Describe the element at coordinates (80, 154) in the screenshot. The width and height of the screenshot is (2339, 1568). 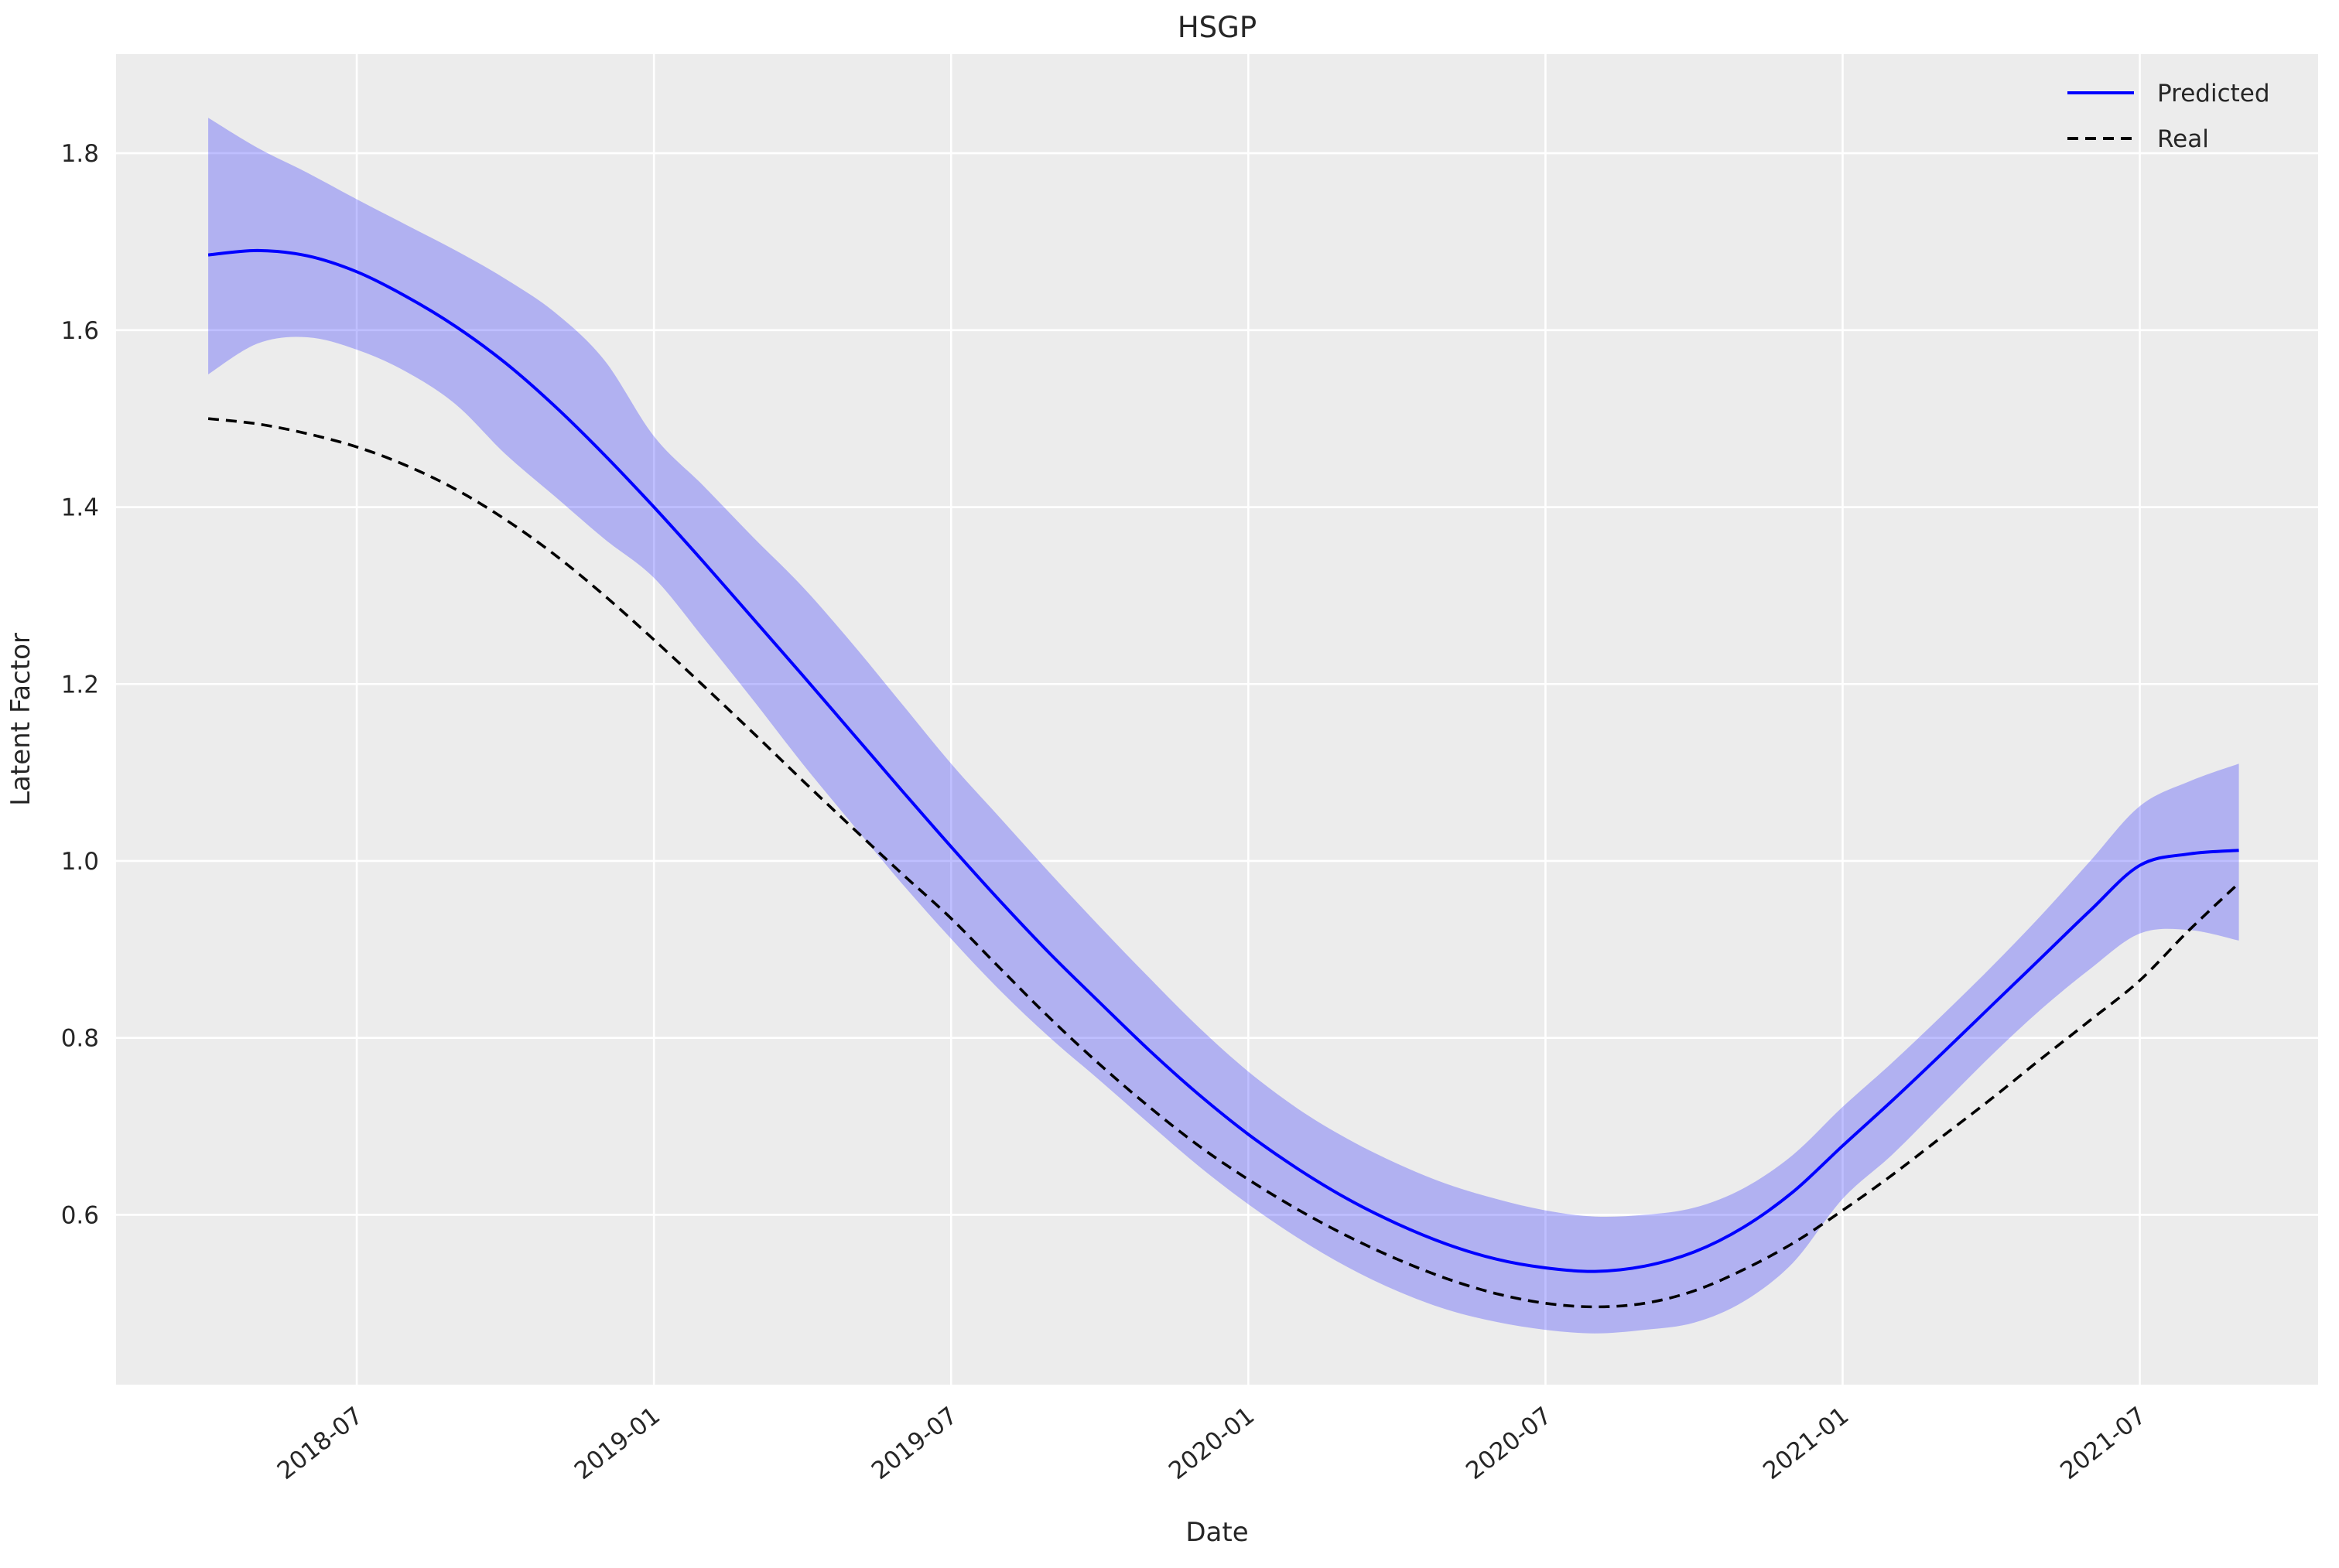
I see `y-tick-label: 1.8` at that location.